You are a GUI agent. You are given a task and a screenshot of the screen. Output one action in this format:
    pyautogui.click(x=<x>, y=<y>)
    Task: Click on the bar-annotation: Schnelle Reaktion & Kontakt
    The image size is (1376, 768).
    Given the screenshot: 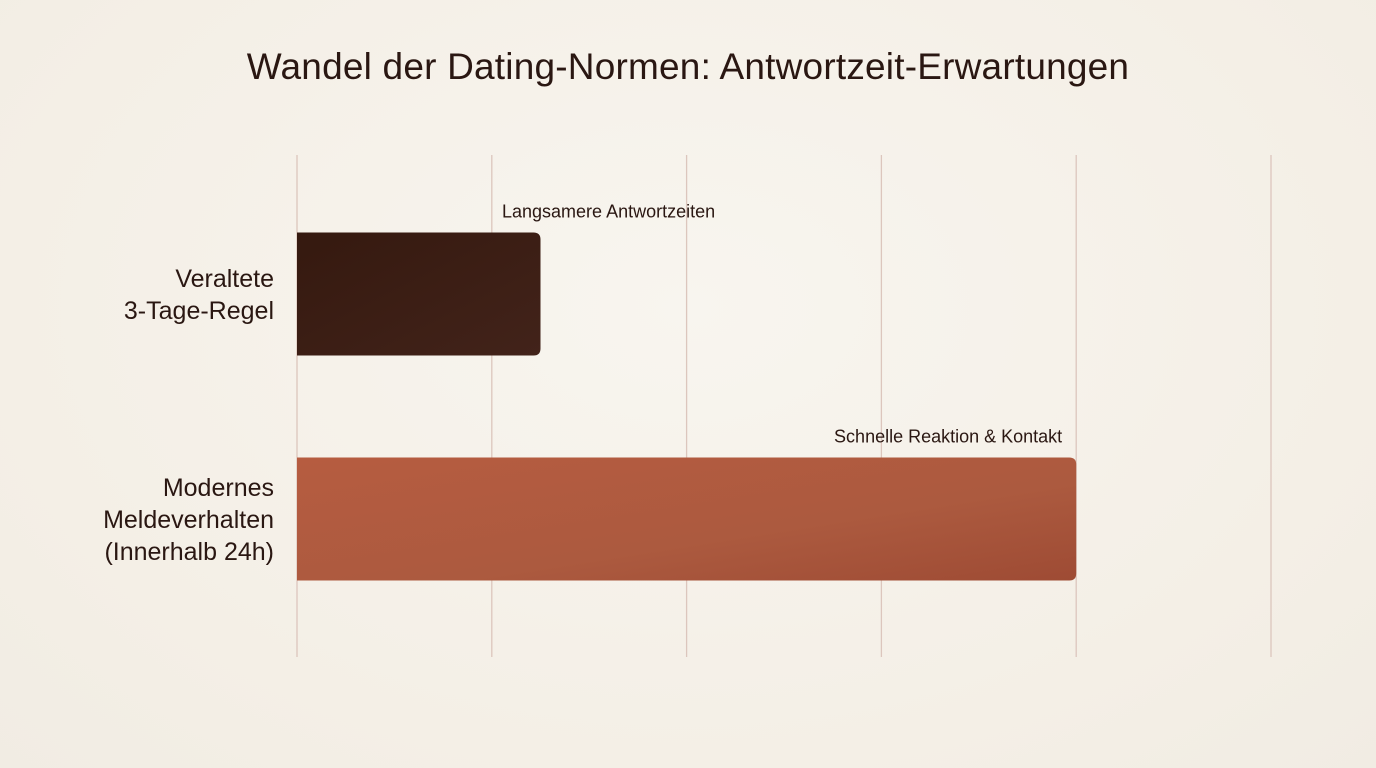 What is the action you would take?
    pyautogui.click(x=948, y=437)
    